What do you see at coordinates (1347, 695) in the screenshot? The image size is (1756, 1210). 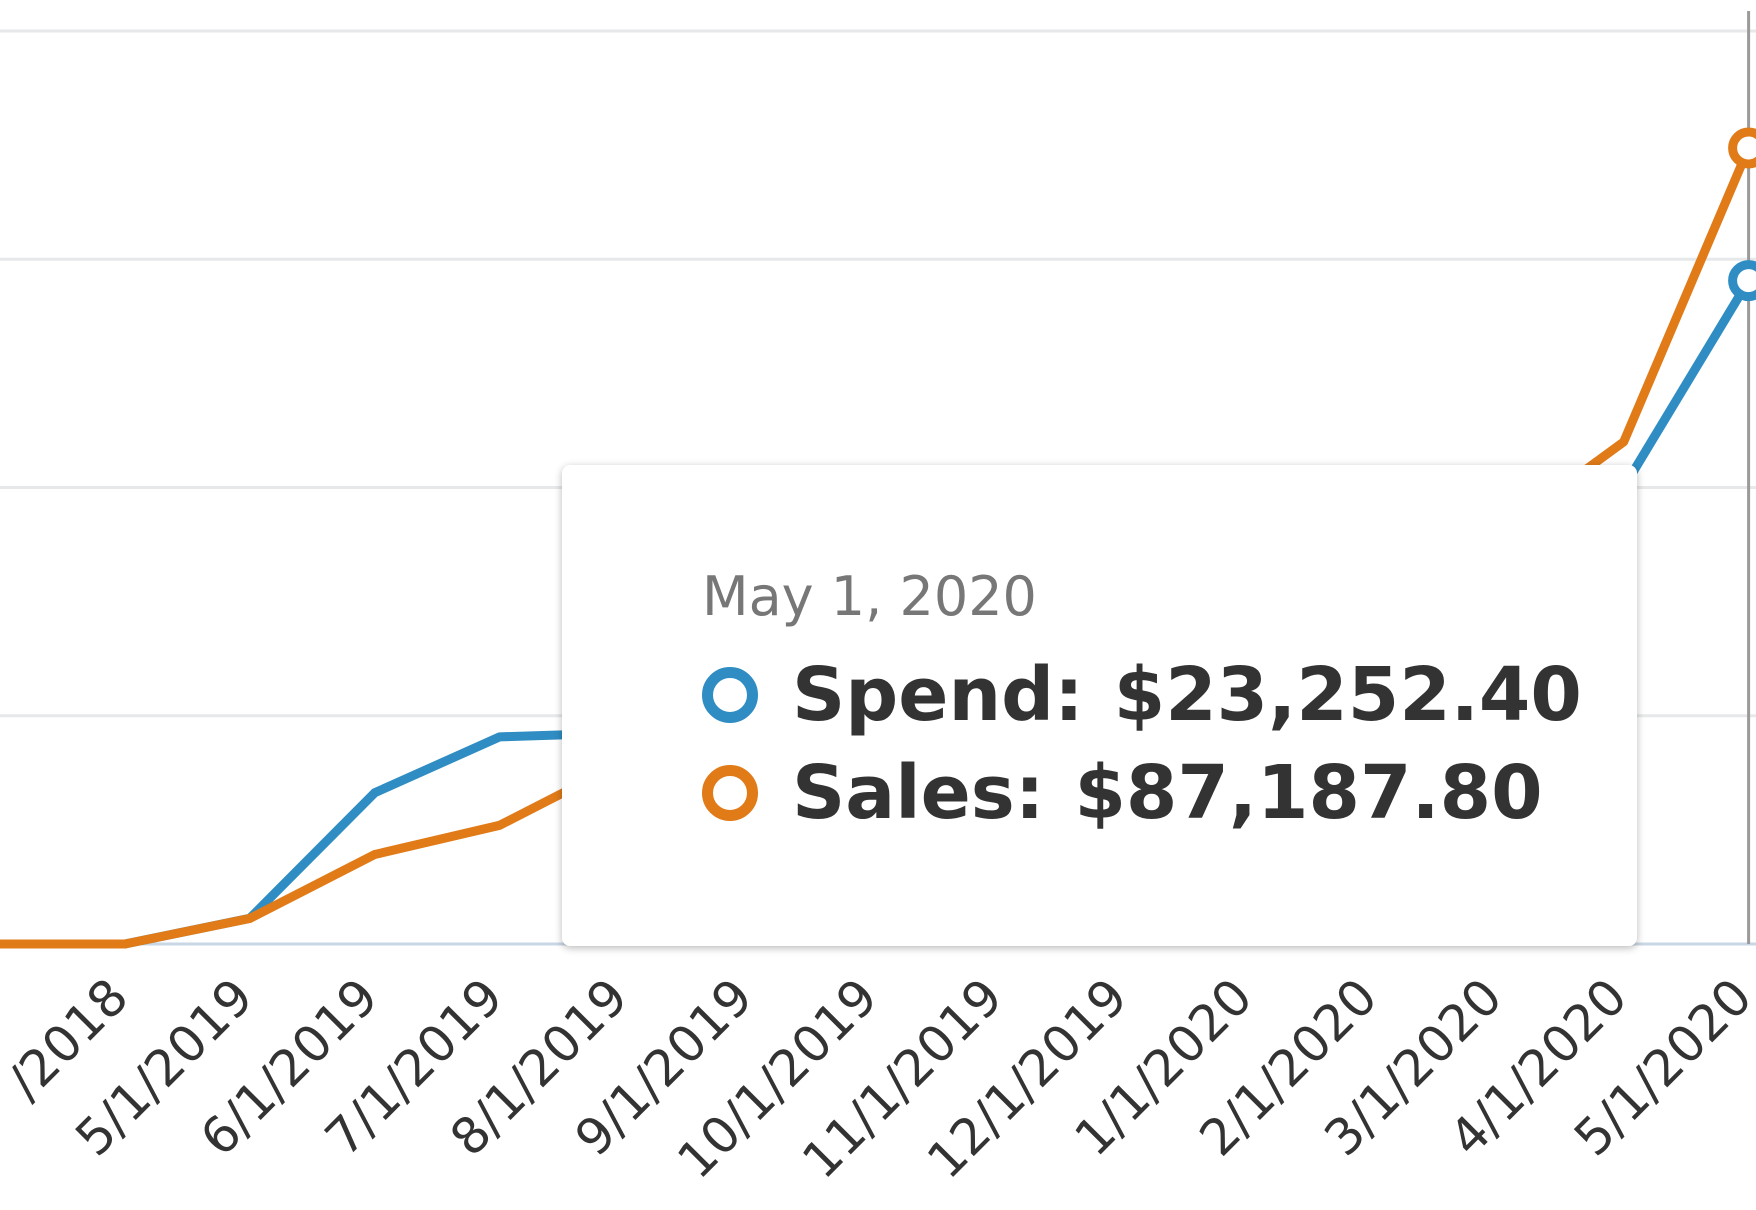 I see `tooltip-value: $23,252.40` at bounding box center [1347, 695].